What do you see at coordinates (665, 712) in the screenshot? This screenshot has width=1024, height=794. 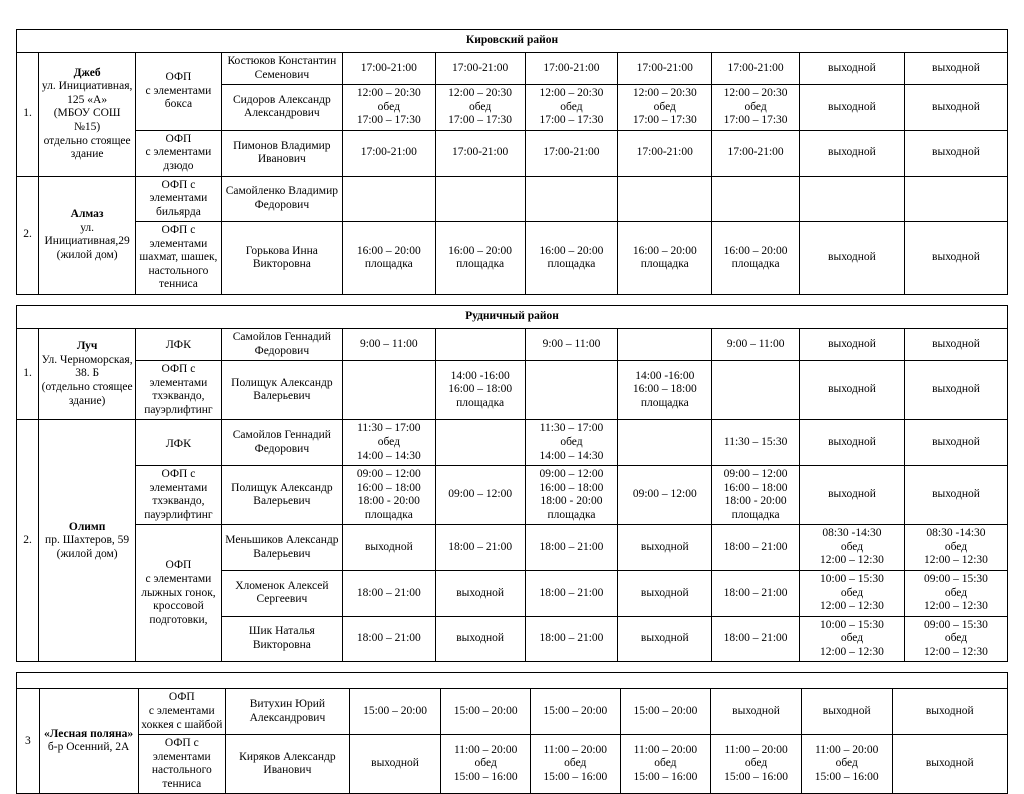 I see `schedule-cell-четверг: 15:00 – 20:00` at bounding box center [665, 712].